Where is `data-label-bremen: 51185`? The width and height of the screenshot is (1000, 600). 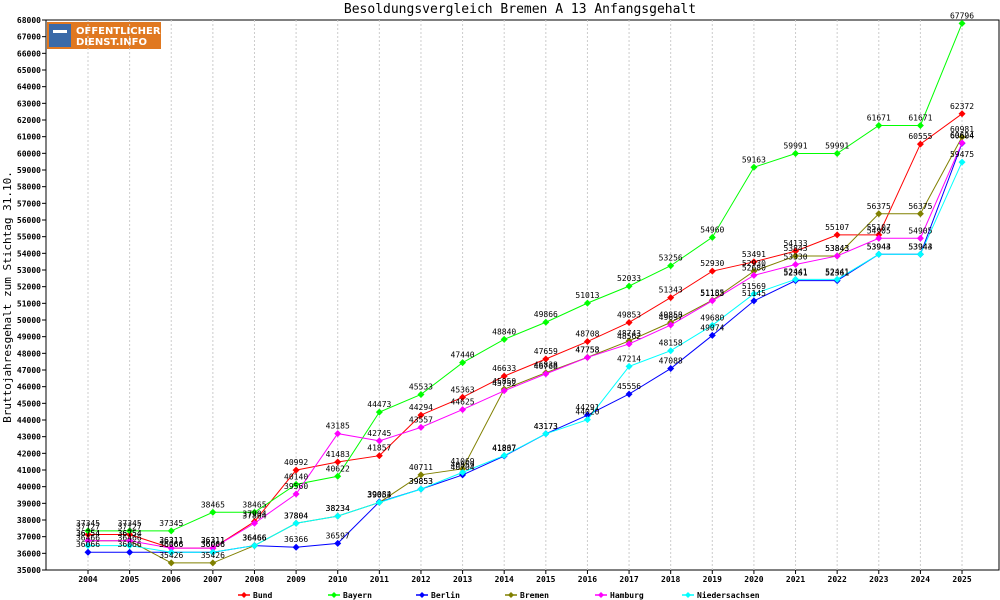
data-label-bremen: 51185 is located at coordinates (712, 292).